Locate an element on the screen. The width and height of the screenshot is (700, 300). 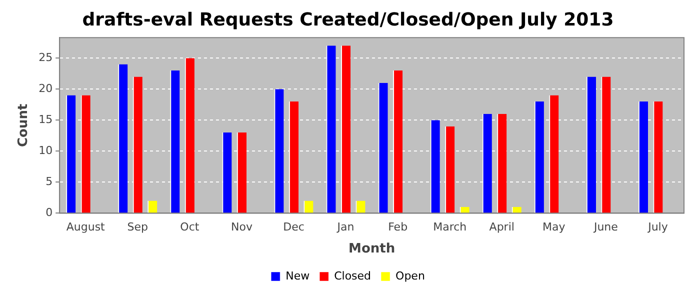
x-tick-label: March is located at coordinates (450, 227).